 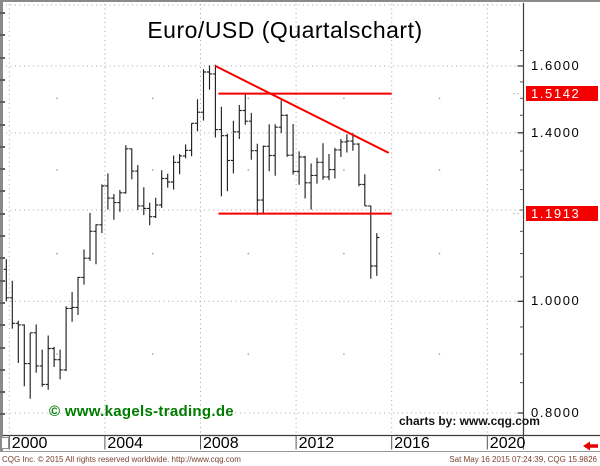 What do you see at coordinates (2, 226) in the screenshot?
I see `left-ruler` at bounding box center [2, 226].